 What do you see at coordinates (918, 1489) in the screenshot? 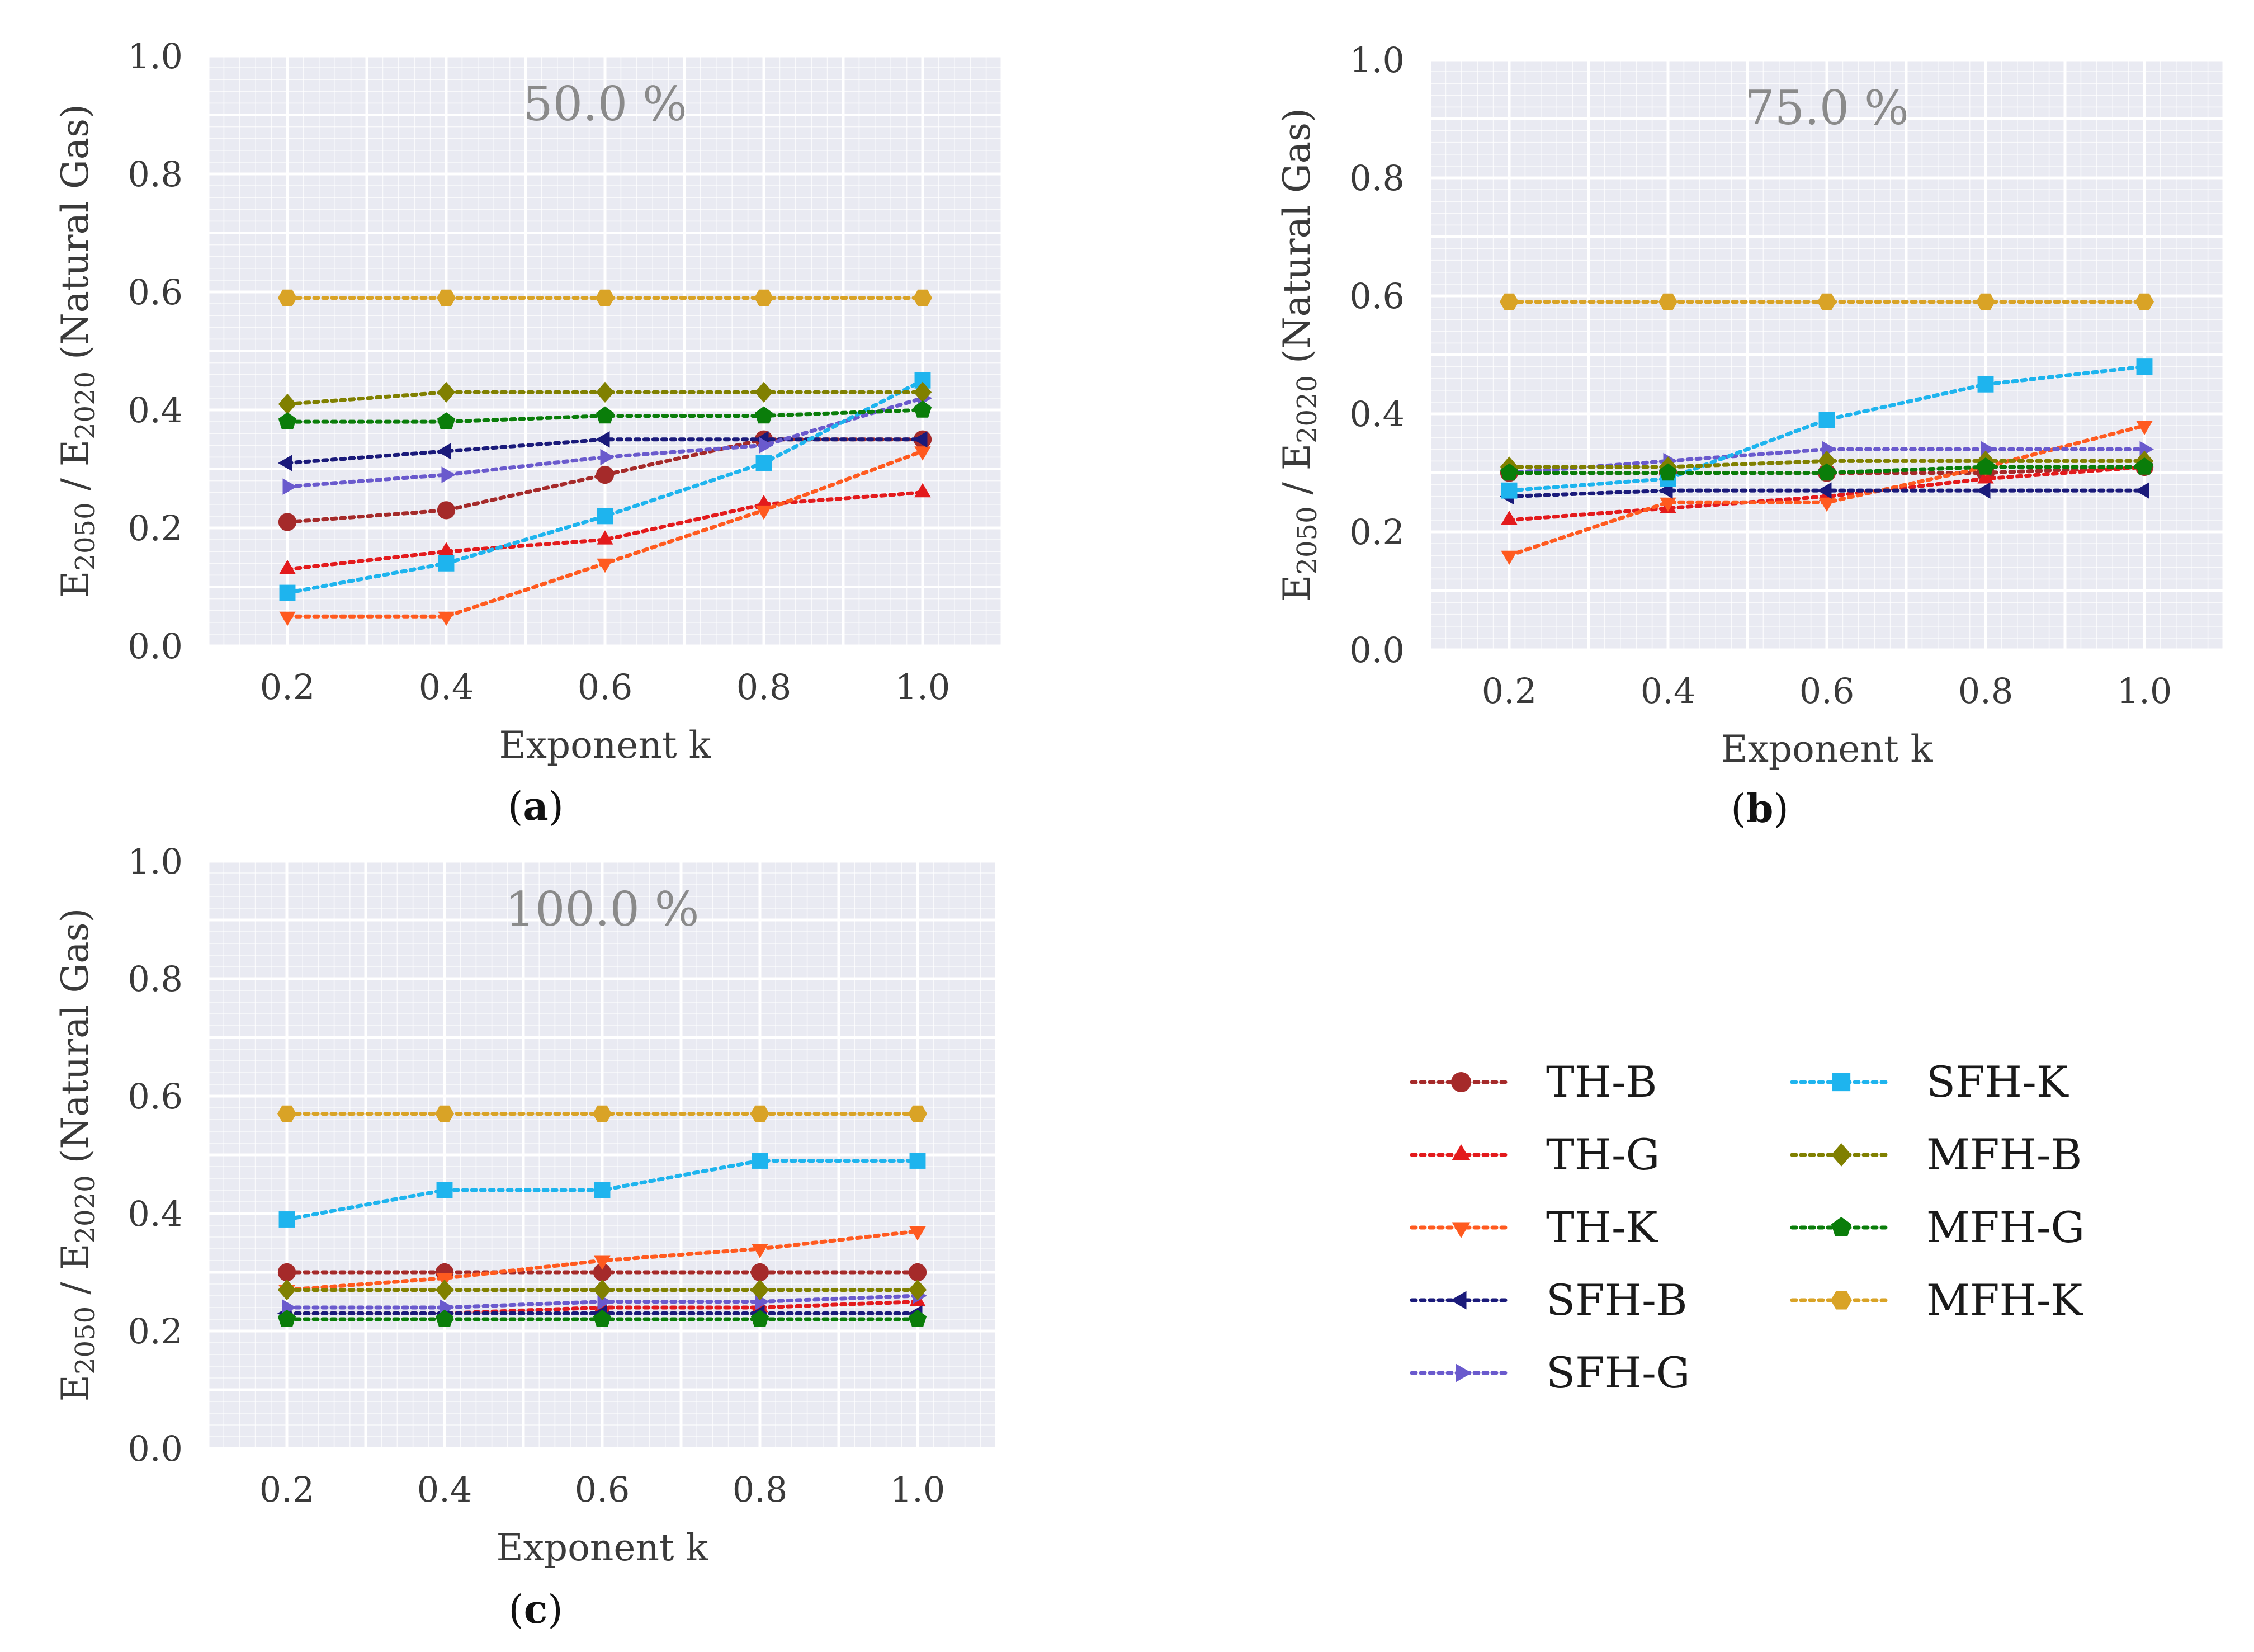
I see `x-tick-label: 1.0` at bounding box center [918, 1489].